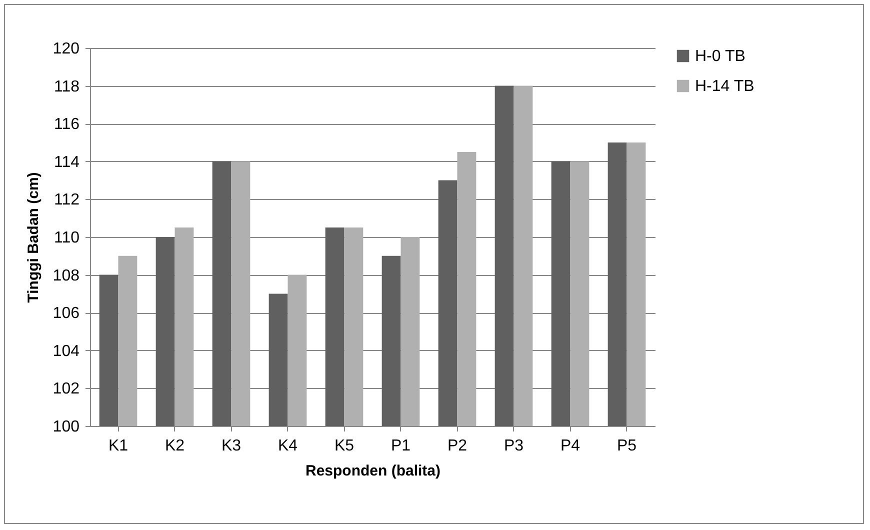  I want to click on x-tick-label: K2, so click(174, 446).